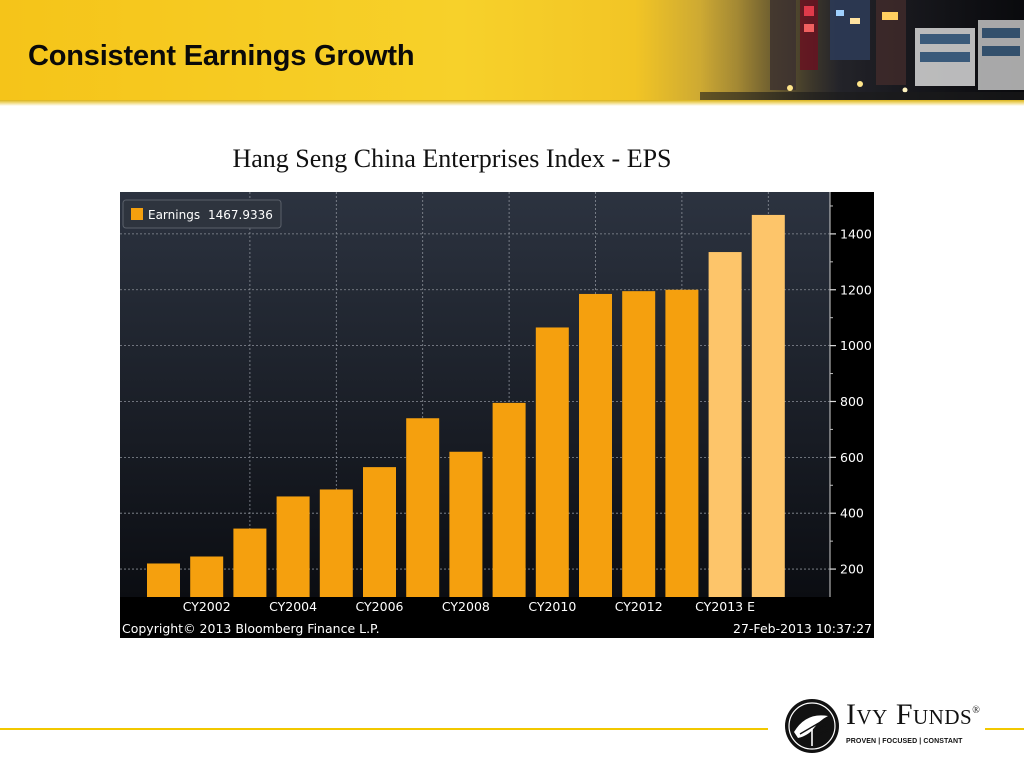 The width and height of the screenshot is (1024, 768). Describe the element at coordinates (207, 606) in the screenshot. I see `x-tick-label: CY2002` at that location.